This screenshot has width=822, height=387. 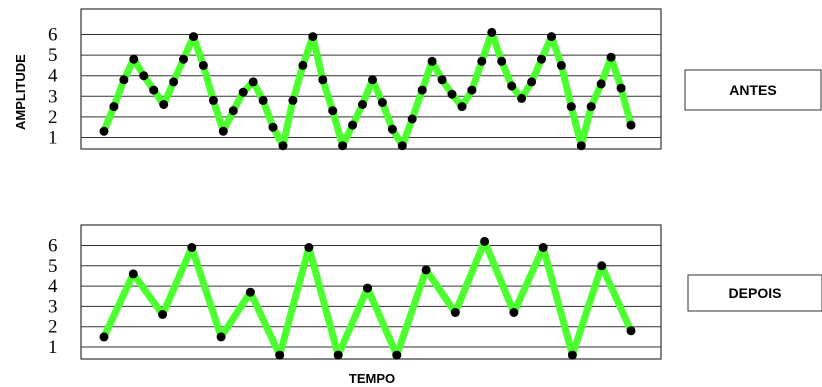 I want to click on panel-label: ANTES, so click(x=752, y=90).